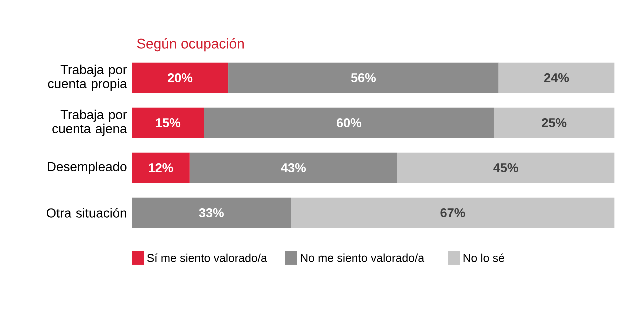 The image size is (644, 320). Describe the element at coordinates (207, 258) in the screenshot. I see `legend-label: Sí me siento valorado/a` at that location.